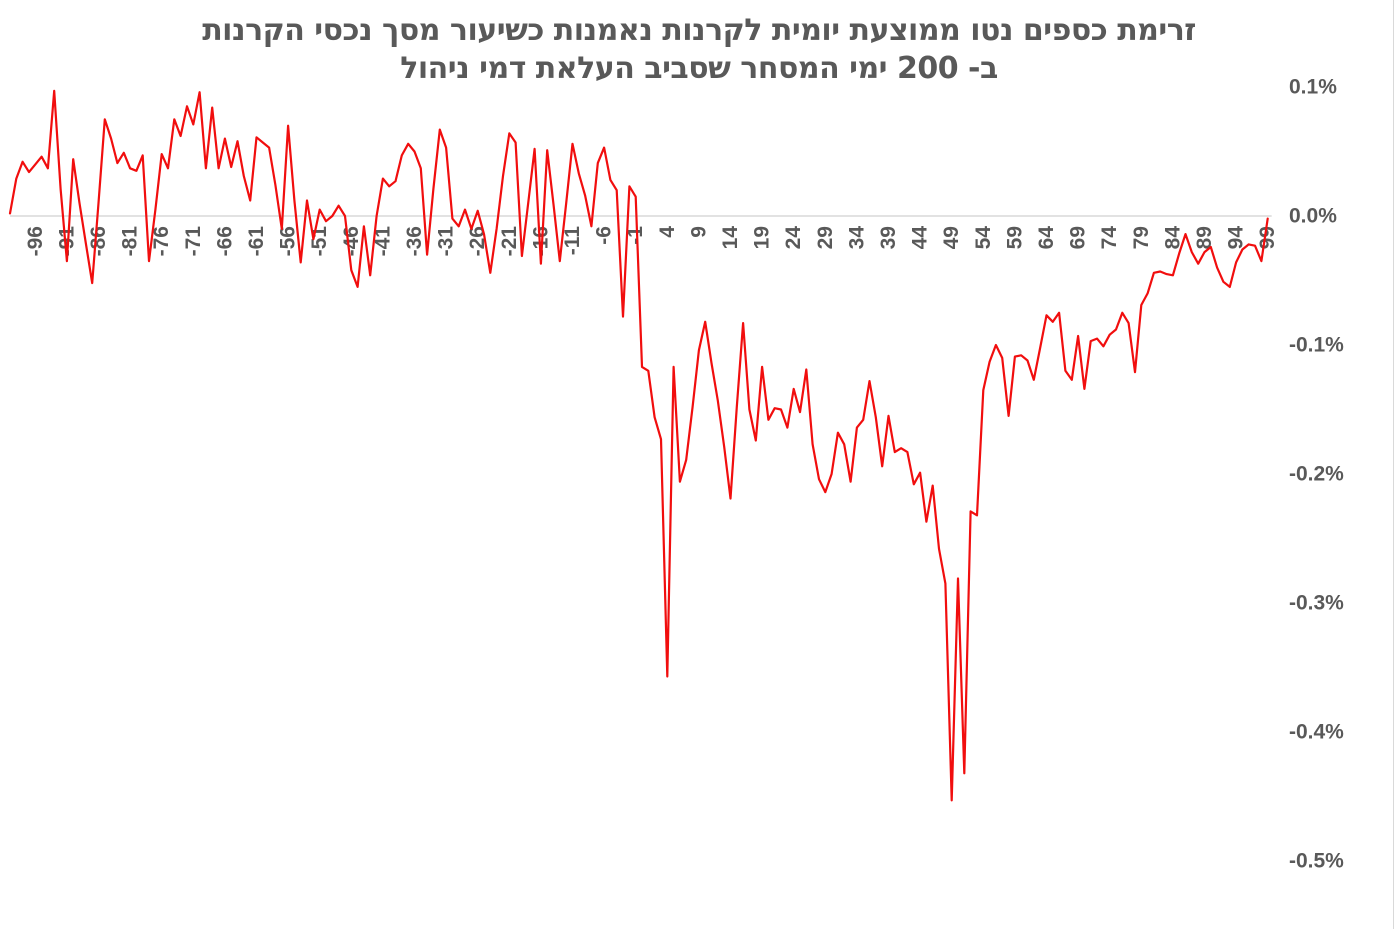 The width and height of the screenshot is (1398, 929). Describe the element at coordinates (1109, 238) in the screenshot. I see `x-axis-tick-label: 74` at that location.